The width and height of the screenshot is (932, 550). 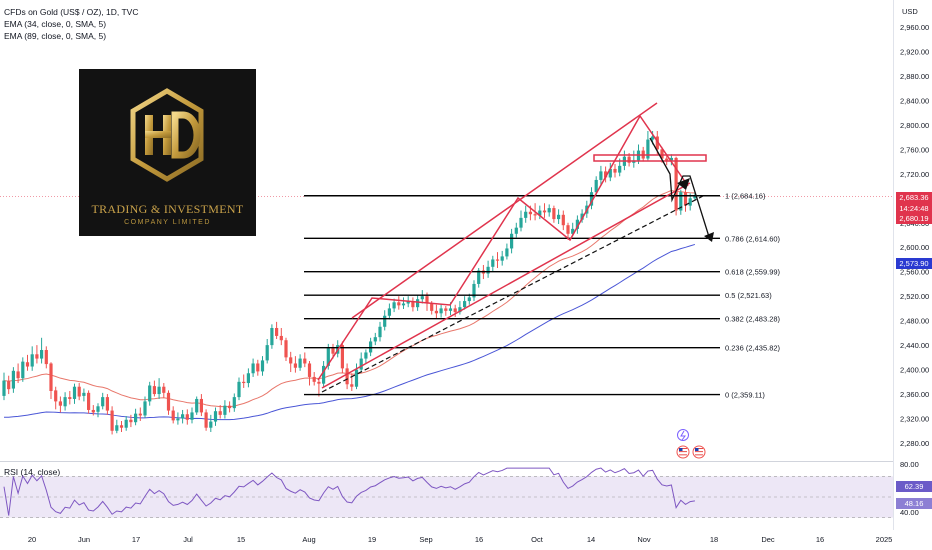 I want to click on ema-34-legend: EMA (34, close, 0, SMA, 5), so click(x=55, y=24).